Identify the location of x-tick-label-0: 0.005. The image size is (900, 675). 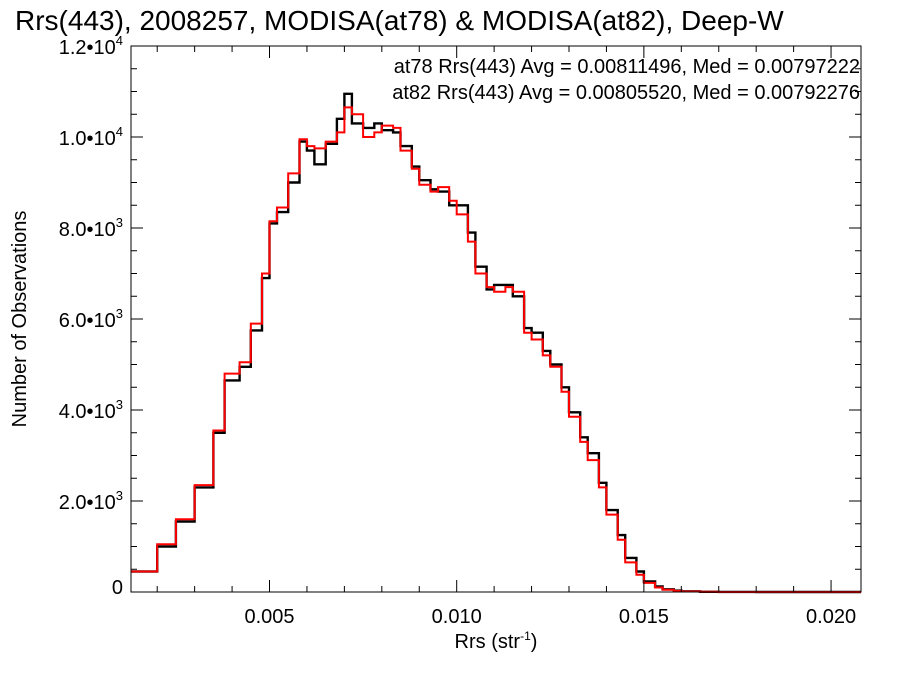
(269, 617).